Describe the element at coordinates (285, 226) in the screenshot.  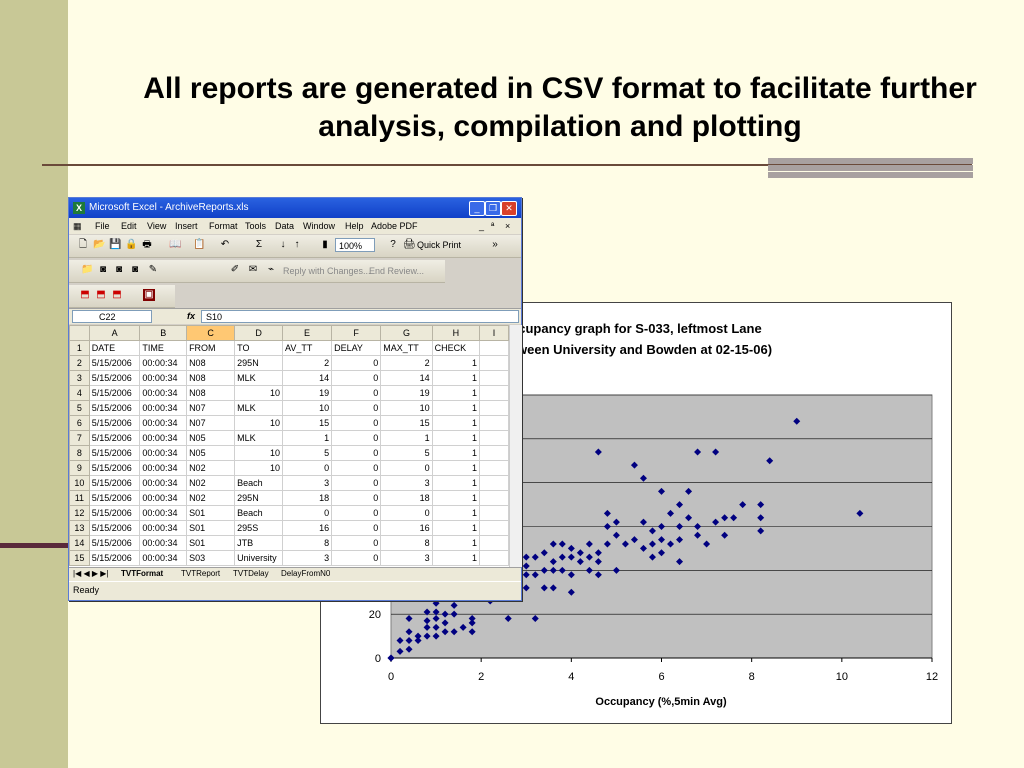
I see `menu-data: Data` at that location.